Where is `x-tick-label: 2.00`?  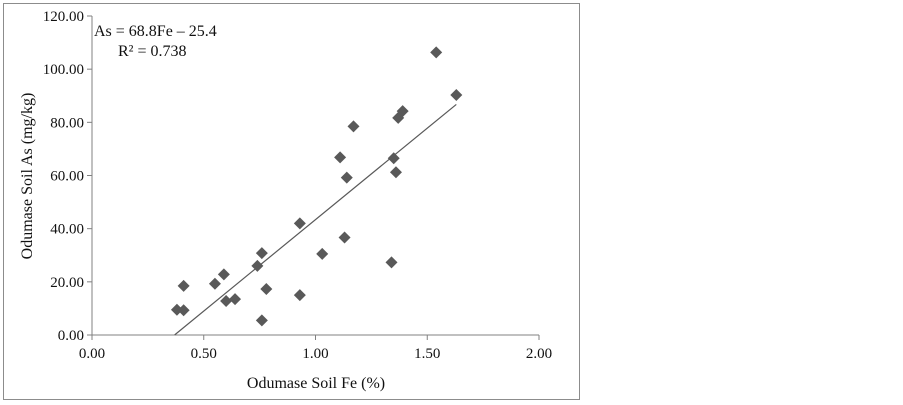
x-tick-label: 2.00 is located at coordinates (539, 354).